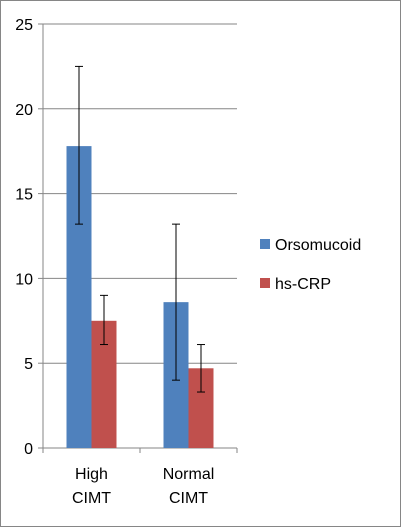 The image size is (401, 527). What do you see at coordinates (189, 474) in the screenshot?
I see `category-label: Normal` at bounding box center [189, 474].